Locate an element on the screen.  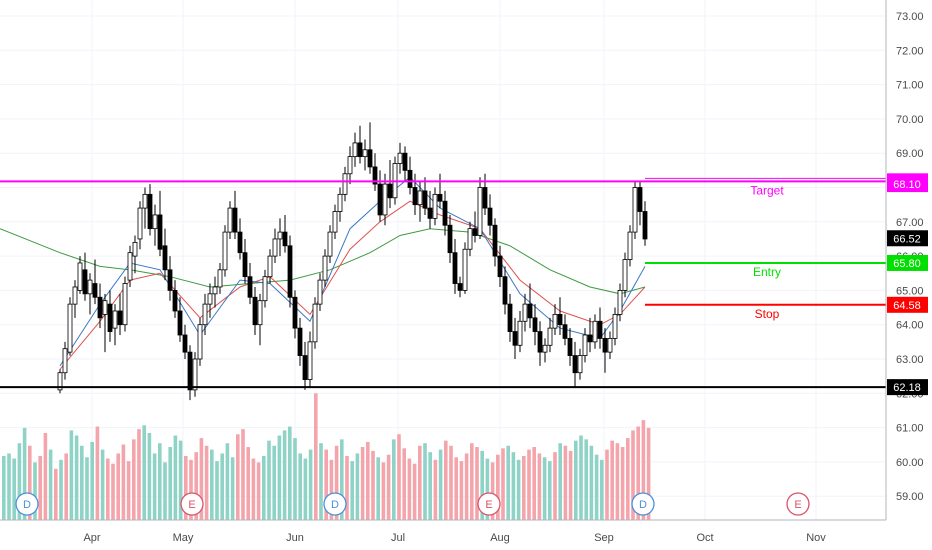
time-tick-label: Nov is located at coordinates (816, 538).